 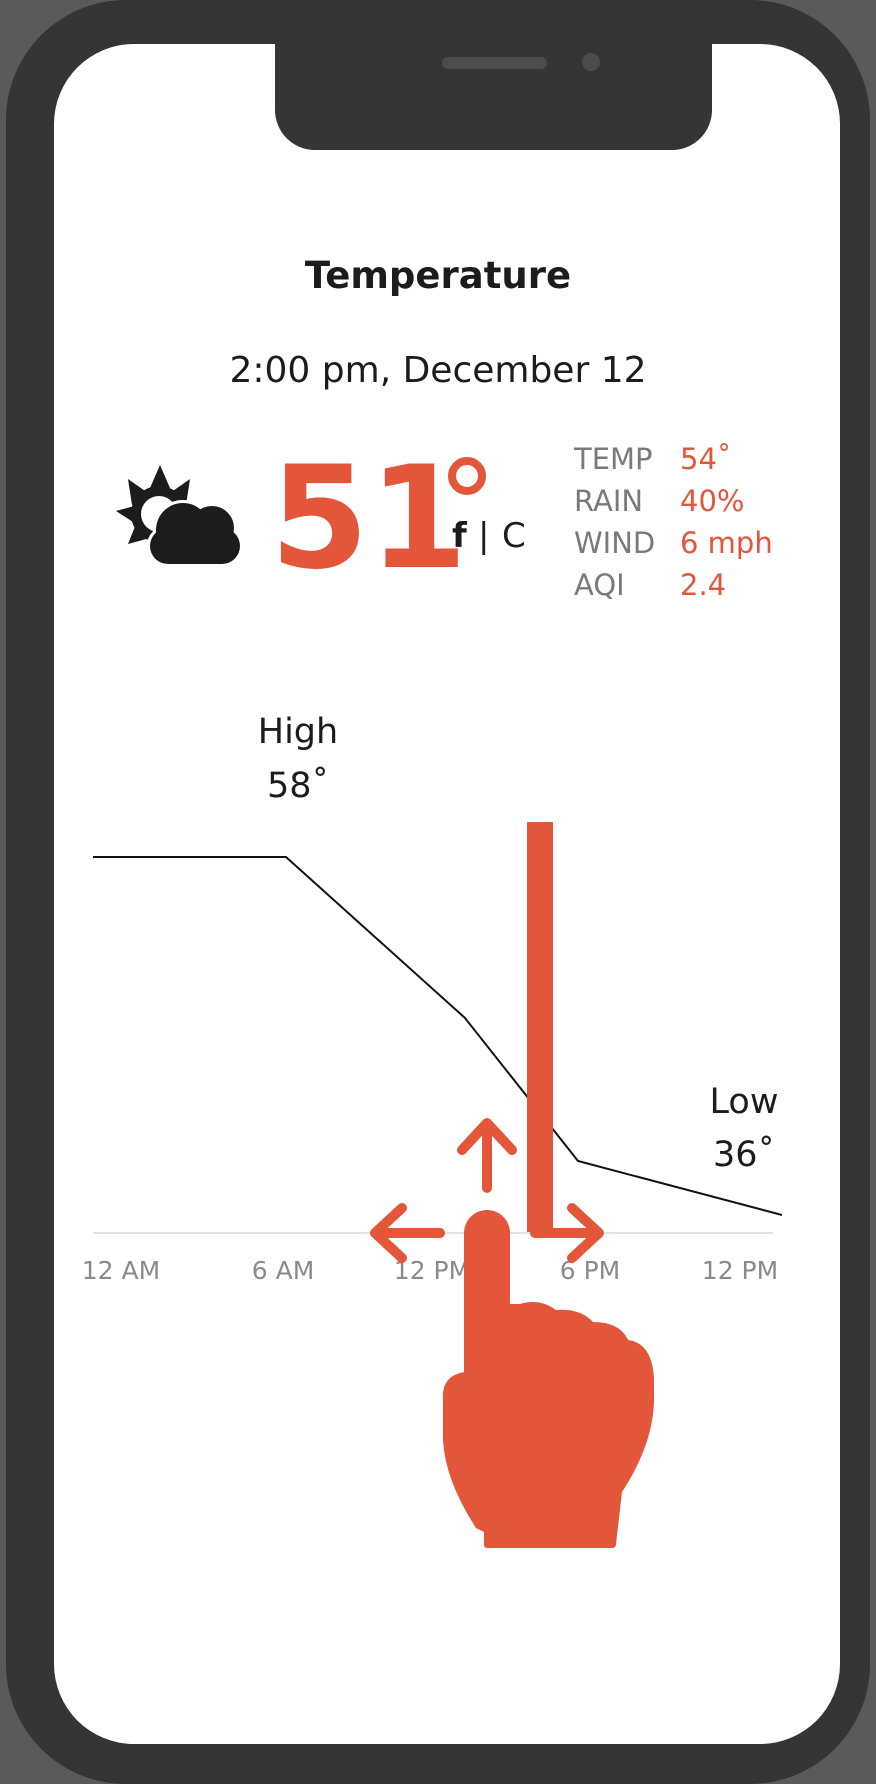 What do you see at coordinates (548, 1379) in the screenshot?
I see `swipe-hand-icon` at bounding box center [548, 1379].